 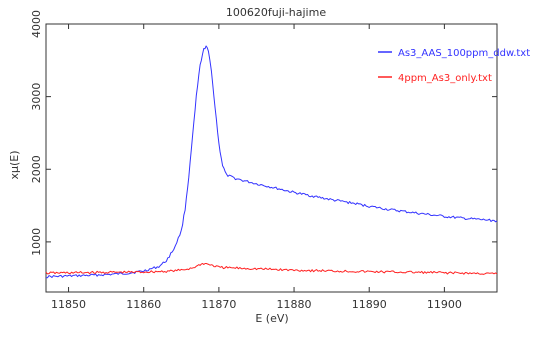 I want to click on legend: As3_AAS_100ppm_ddw.txt 4ppm_As3_only.txt, so click(x=454, y=66).